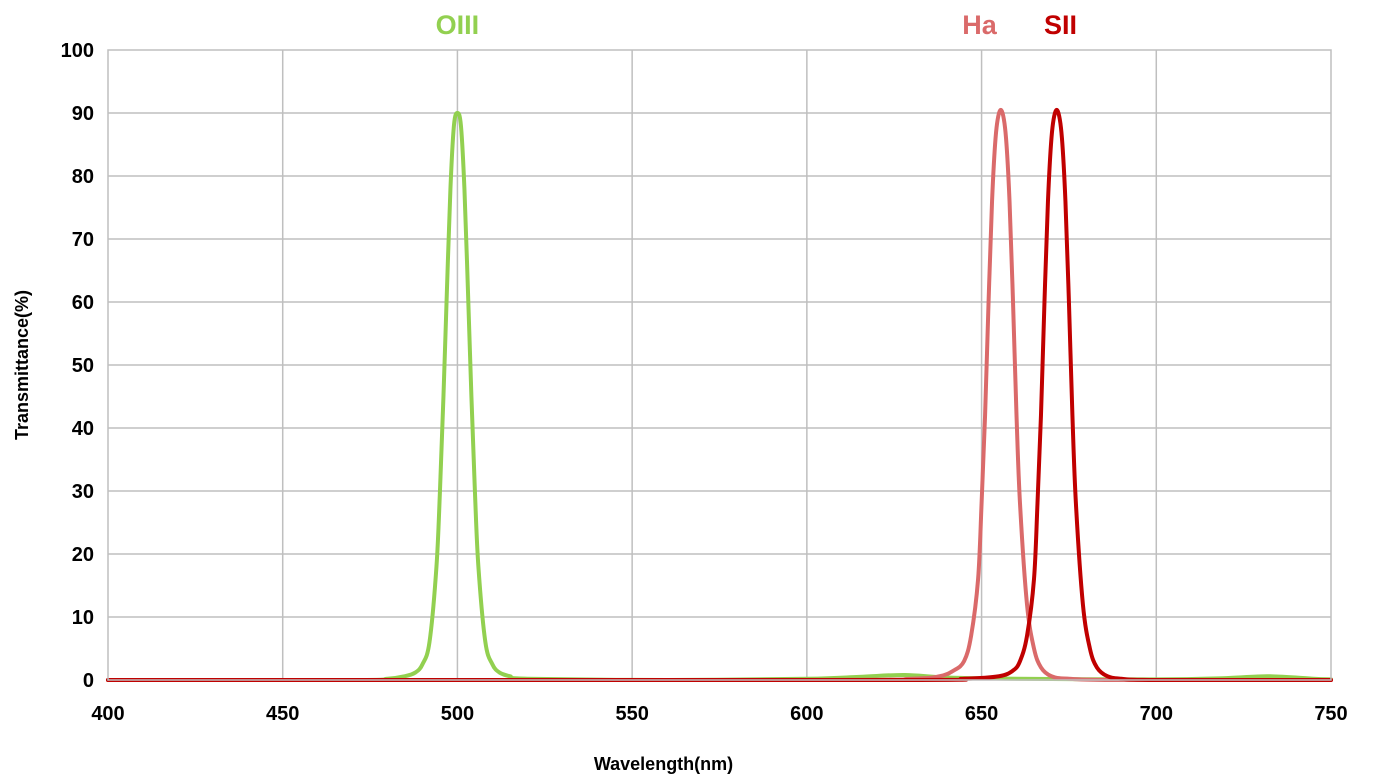 The width and height of the screenshot is (1373, 780). What do you see at coordinates (83, 366) in the screenshot?
I see `y-tick-label: 50` at bounding box center [83, 366].